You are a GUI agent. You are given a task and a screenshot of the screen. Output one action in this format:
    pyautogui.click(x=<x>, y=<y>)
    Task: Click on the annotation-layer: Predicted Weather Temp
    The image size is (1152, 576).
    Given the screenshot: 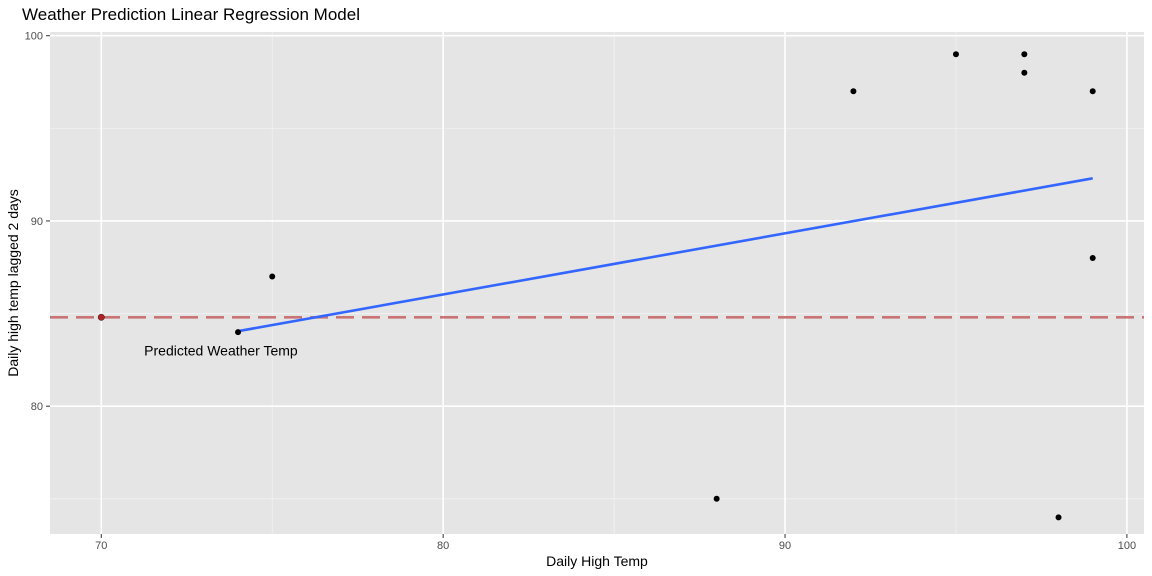 What is the action you would take?
    pyautogui.click(x=221, y=351)
    